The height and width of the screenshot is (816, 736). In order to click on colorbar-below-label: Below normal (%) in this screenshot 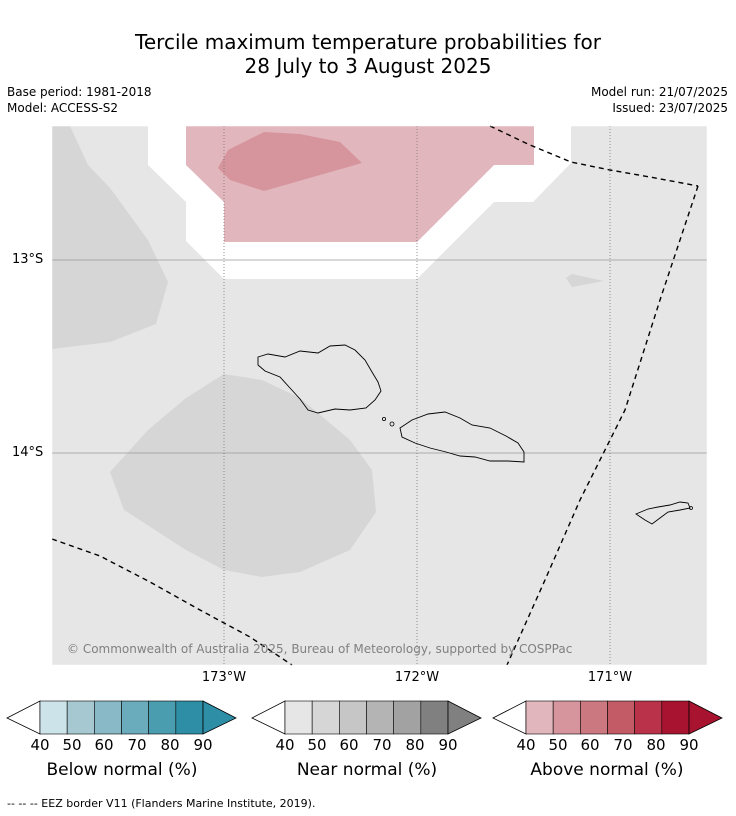, I will do `click(122, 770)`.